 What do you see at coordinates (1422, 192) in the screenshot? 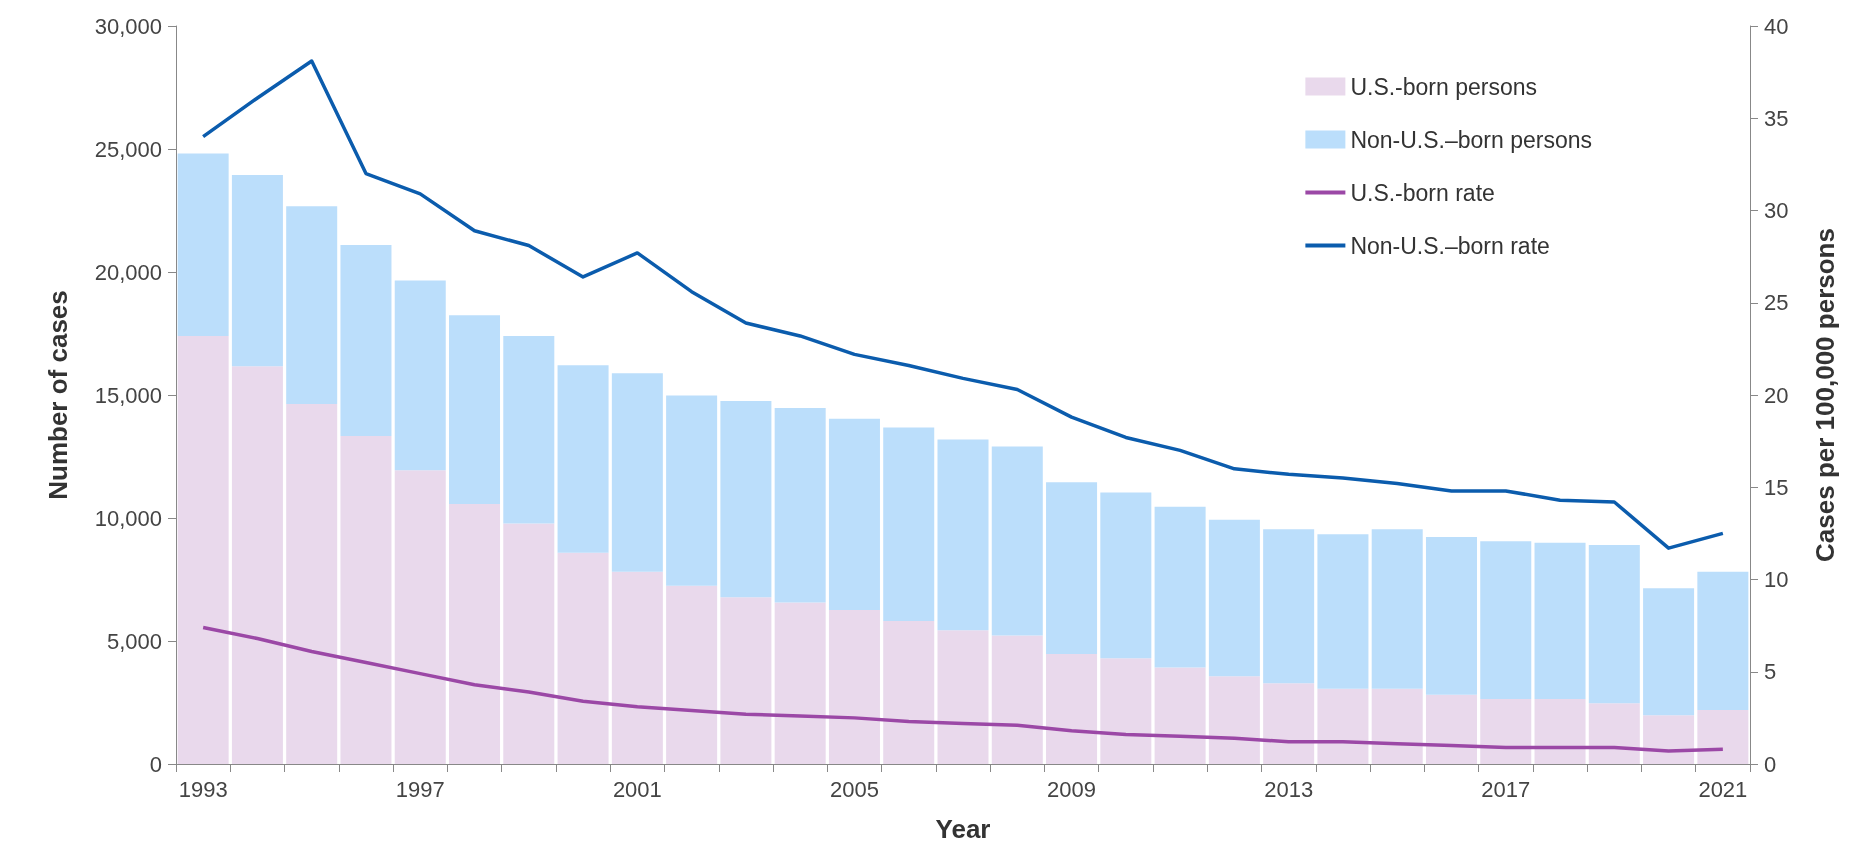
I see `legend-label: U.S.-born rate` at bounding box center [1422, 192].